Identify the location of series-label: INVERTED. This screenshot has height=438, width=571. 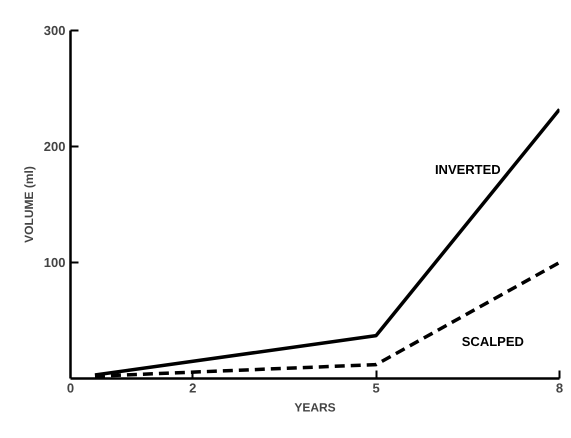
(467, 169).